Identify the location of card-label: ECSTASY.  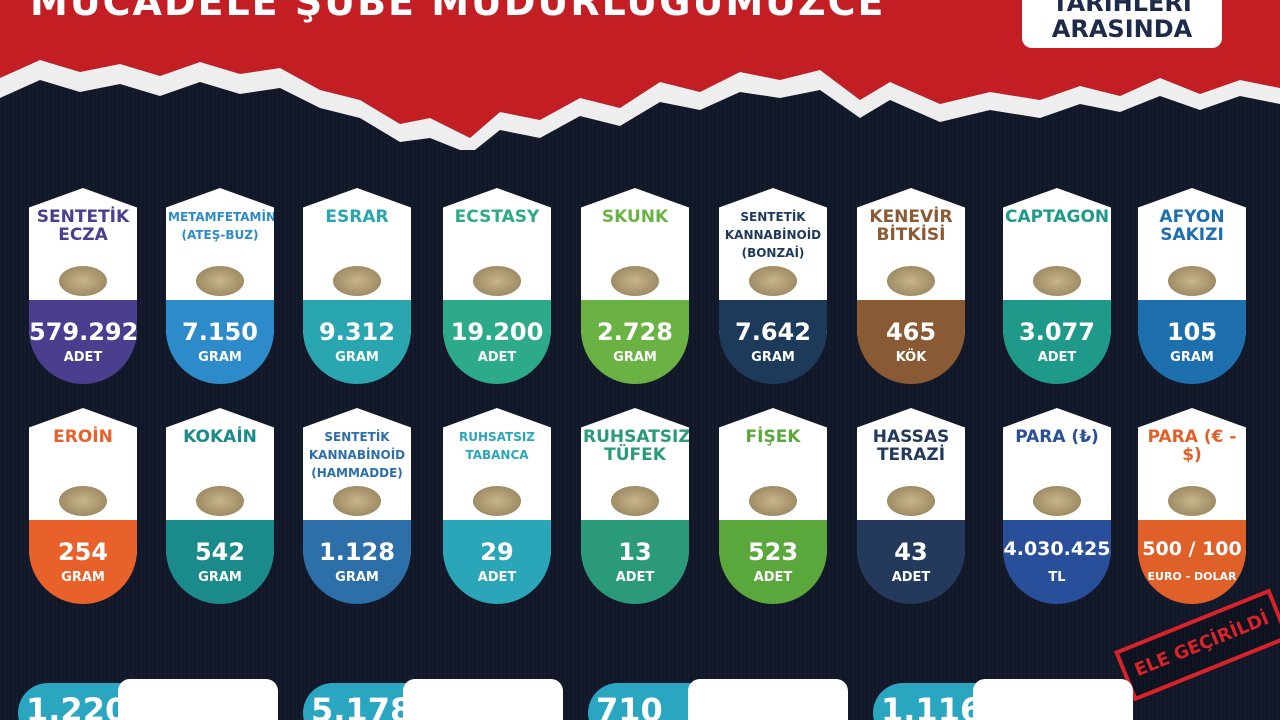
(497, 217).